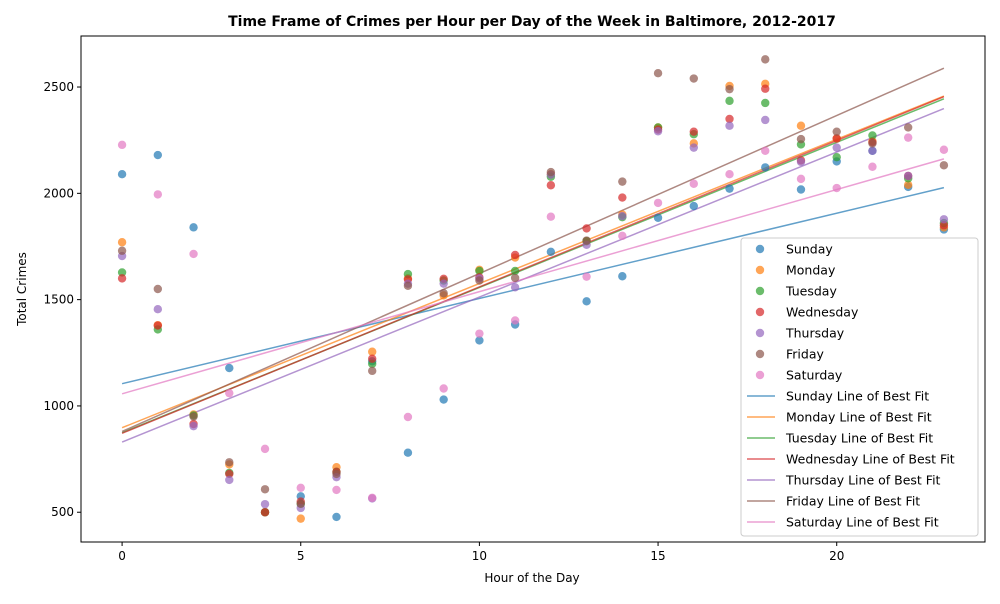 The image size is (1000, 604). What do you see at coordinates (479, 556) in the screenshot?
I see `x-tick-label: 10` at bounding box center [479, 556].